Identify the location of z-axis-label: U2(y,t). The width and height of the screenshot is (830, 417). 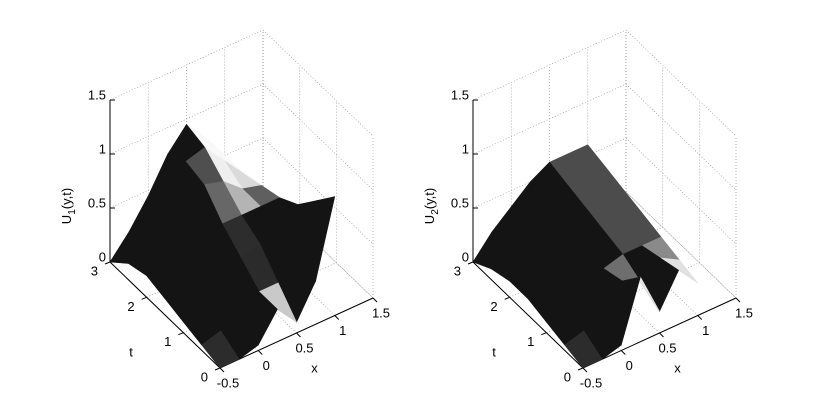
(431, 206).